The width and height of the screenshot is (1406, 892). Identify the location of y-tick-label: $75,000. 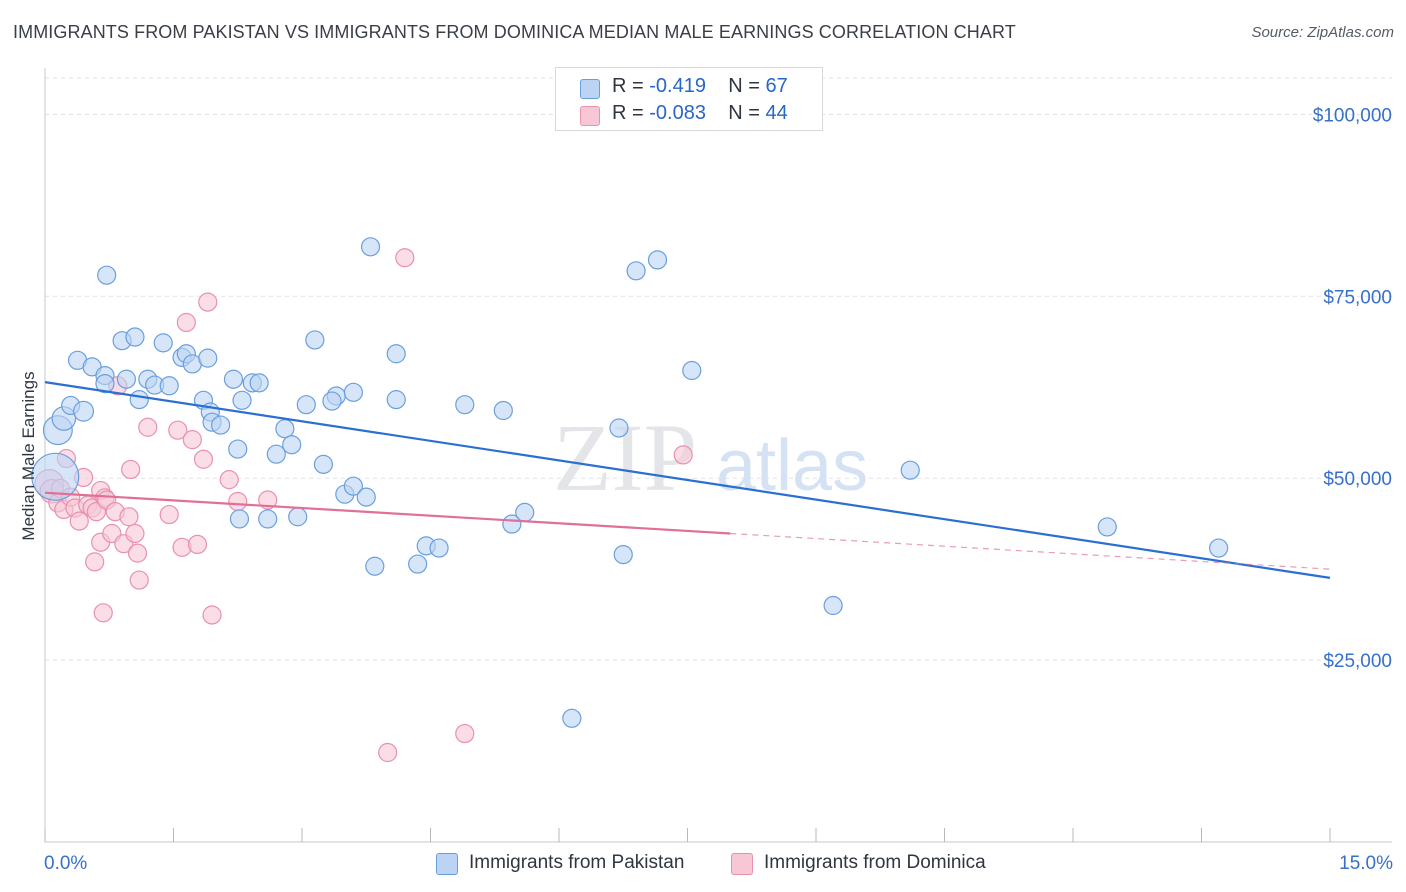
(1357, 297).